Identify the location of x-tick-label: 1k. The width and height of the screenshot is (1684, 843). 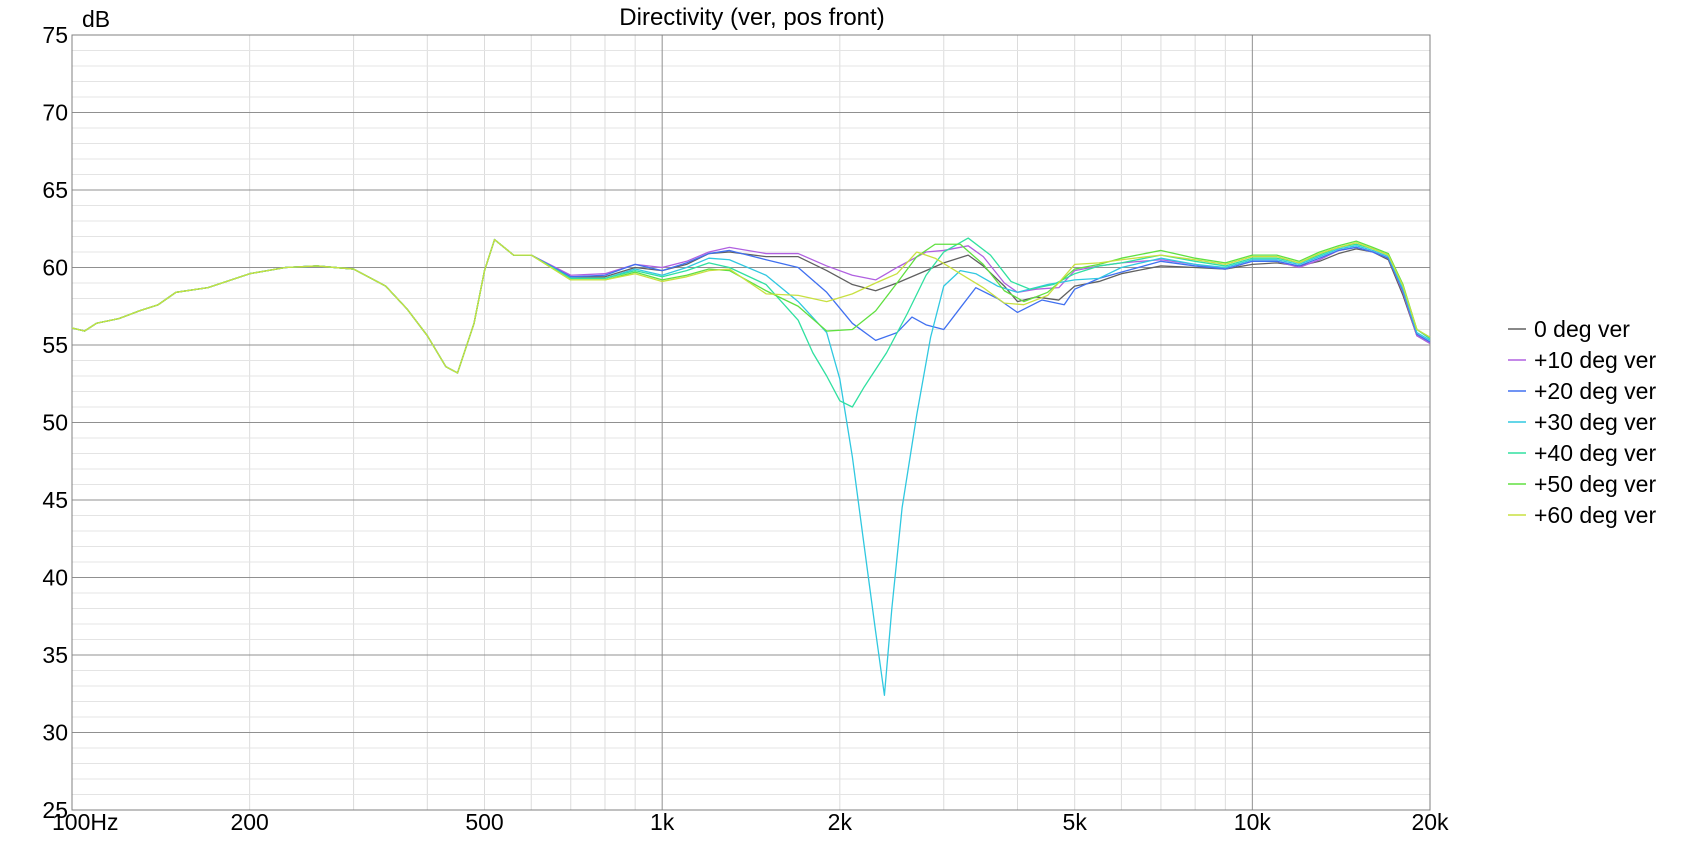
(662, 822).